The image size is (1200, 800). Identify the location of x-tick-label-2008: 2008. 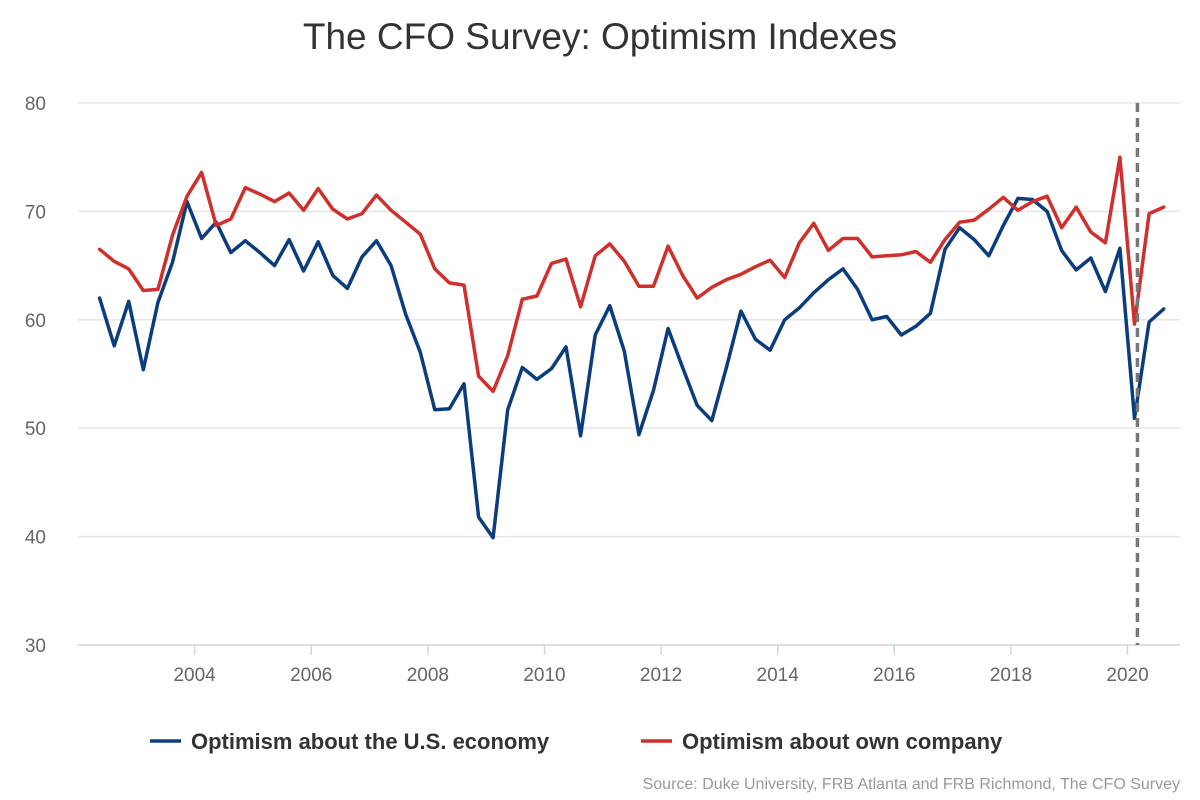
(428, 675).